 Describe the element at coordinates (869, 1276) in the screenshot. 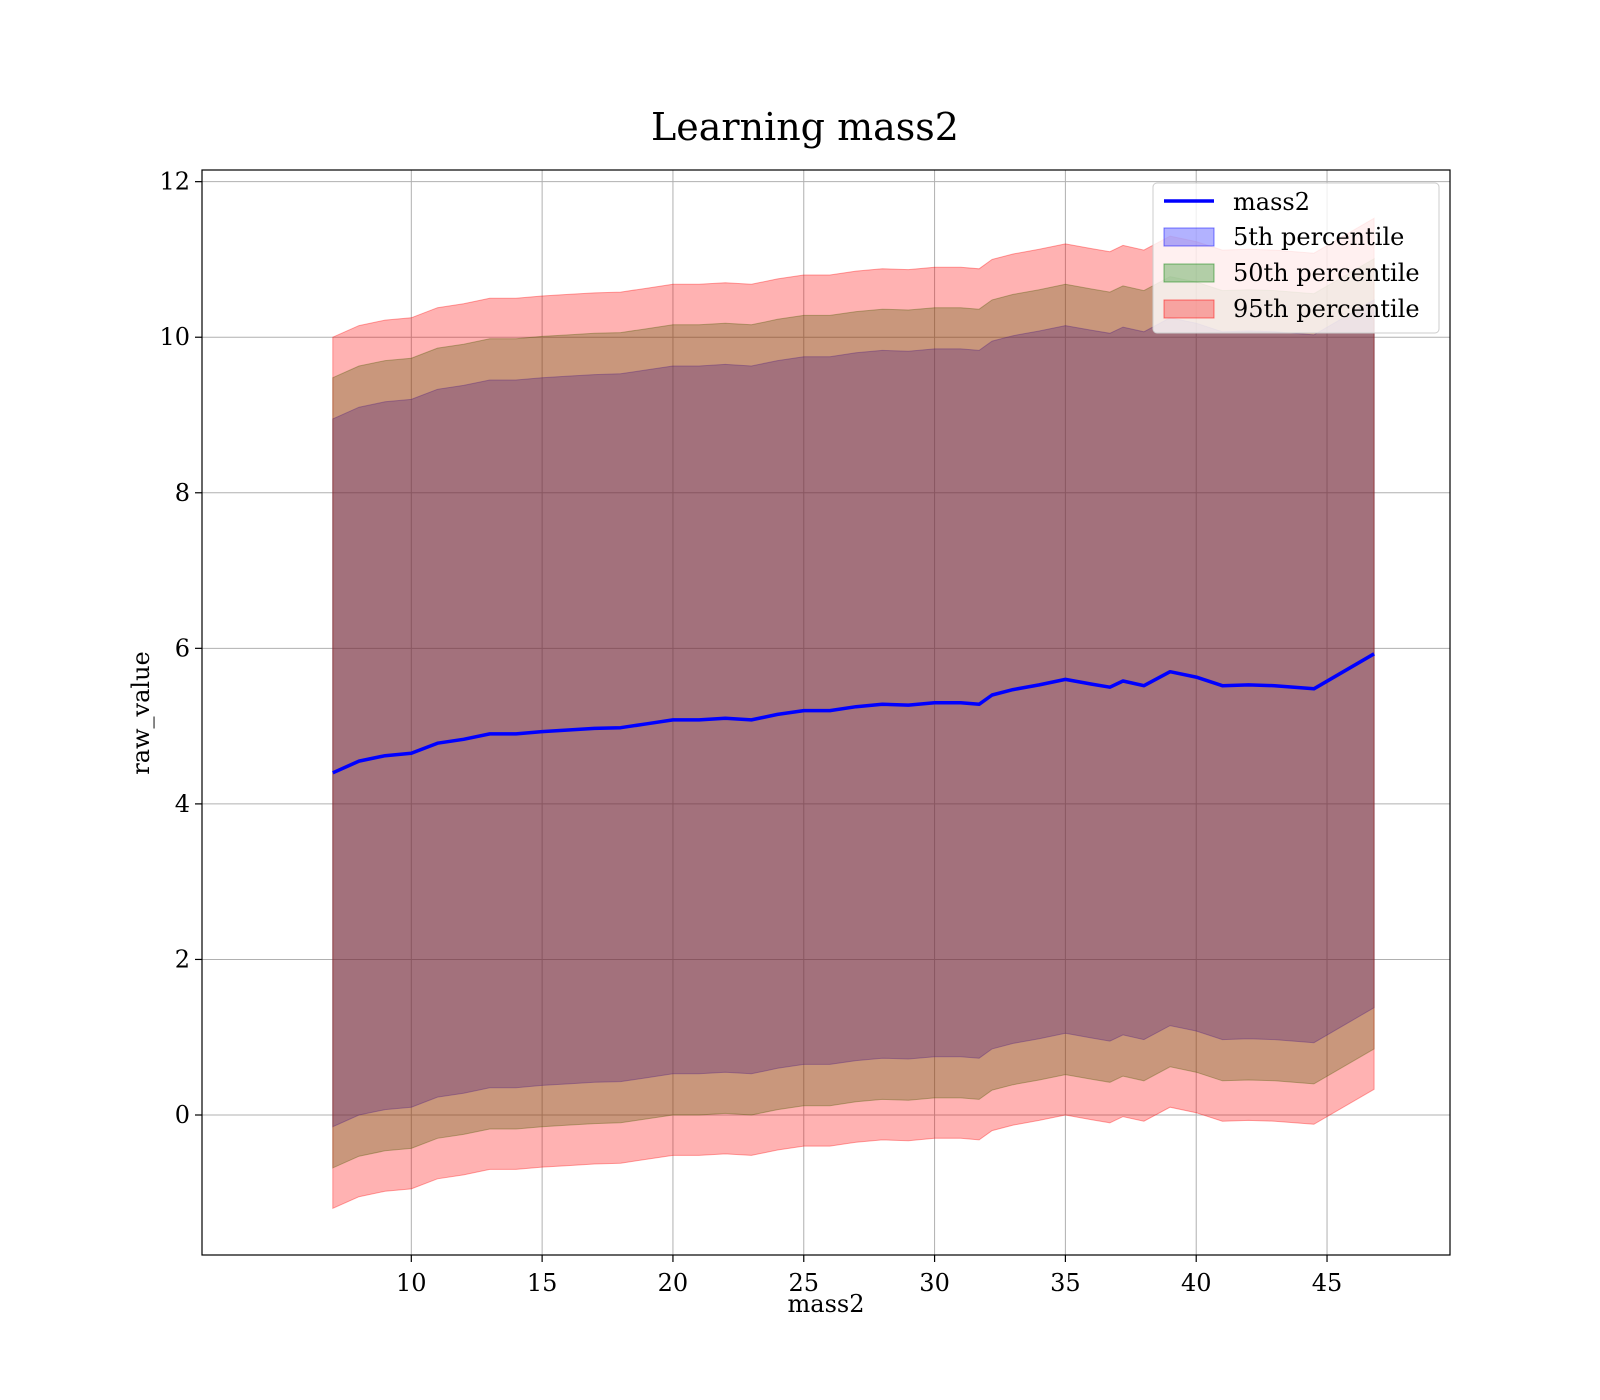

I see `x-axis-ticks: 10 15 20 25 30 35 40 45` at that location.